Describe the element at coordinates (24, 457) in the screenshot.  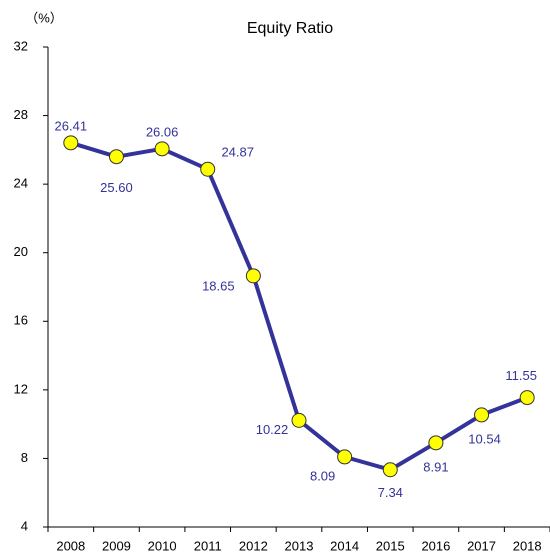
I see `y-tick-label: 8` at that location.